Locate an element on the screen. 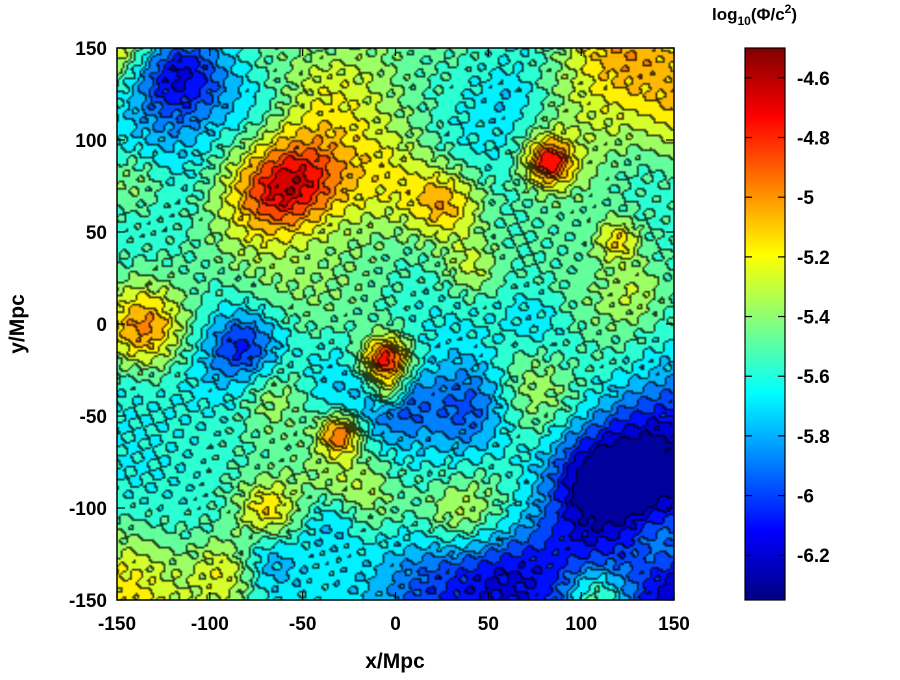 The image size is (900, 680). x-tick-label: 100 is located at coordinates (581, 624).